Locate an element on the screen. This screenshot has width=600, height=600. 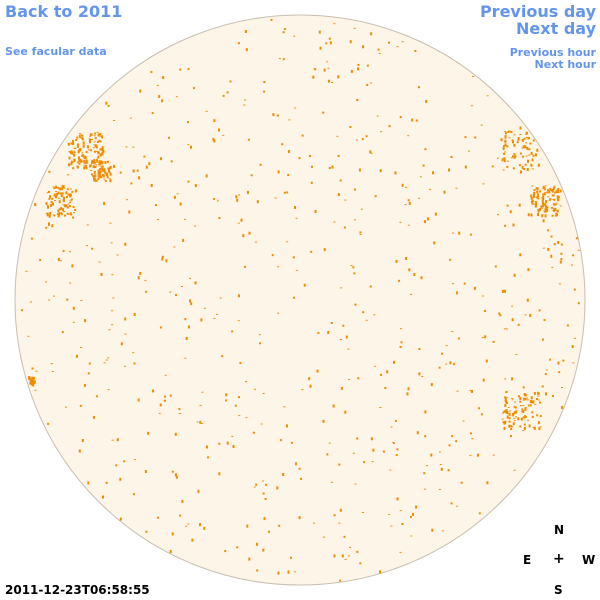
compass-west-label: W is located at coordinates (589, 560).